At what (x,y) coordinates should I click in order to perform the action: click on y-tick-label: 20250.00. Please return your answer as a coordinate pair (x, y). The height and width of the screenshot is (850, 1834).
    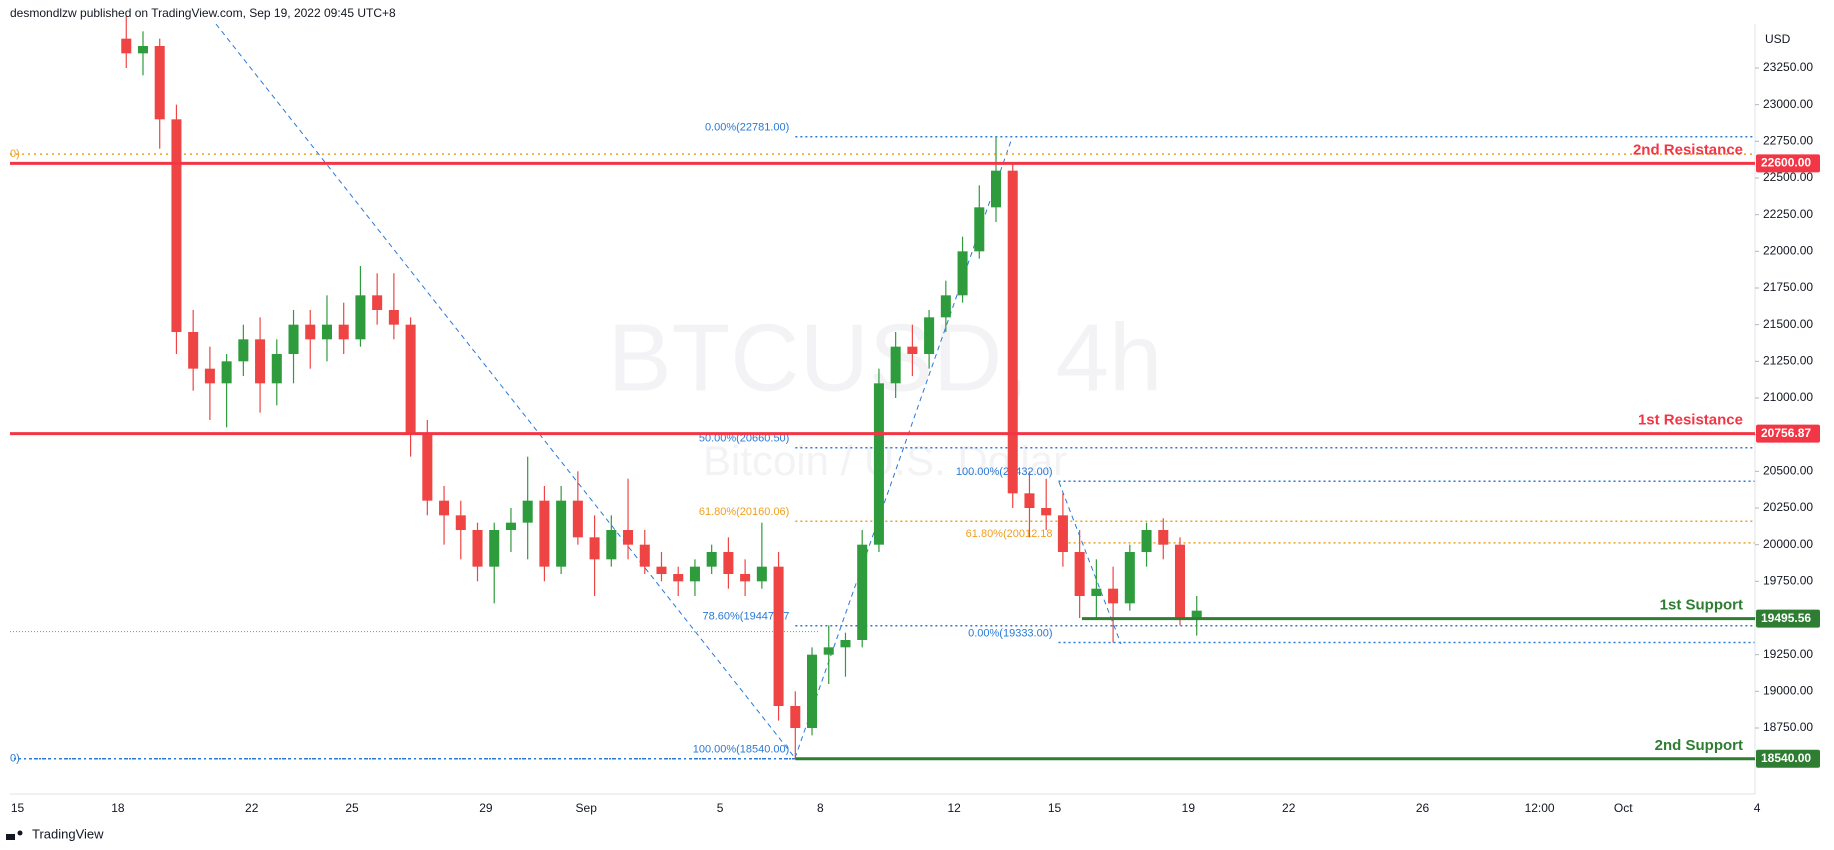
    Looking at the image, I should click on (1788, 507).